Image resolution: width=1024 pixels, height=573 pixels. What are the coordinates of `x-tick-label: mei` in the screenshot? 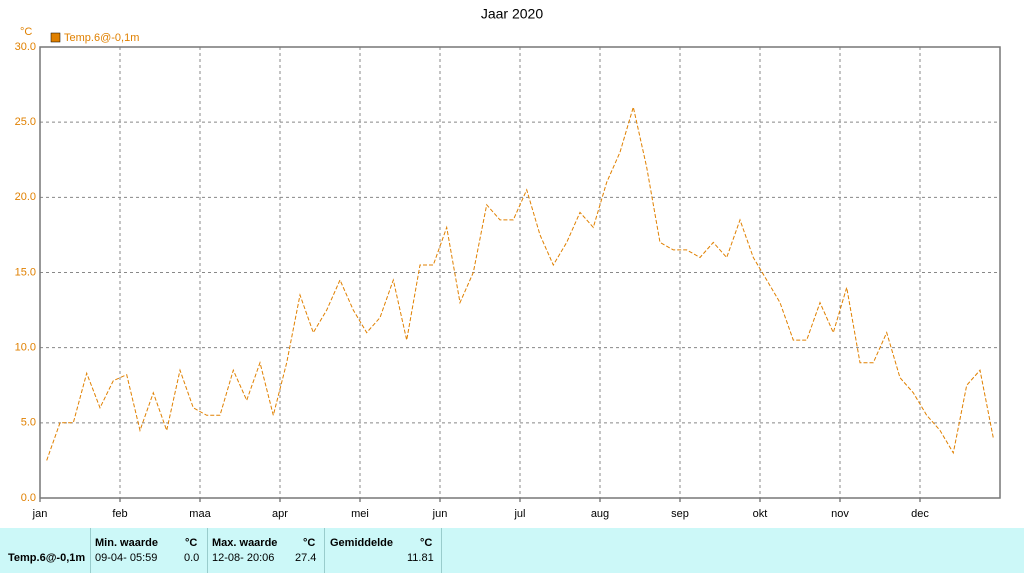 It's located at (360, 514).